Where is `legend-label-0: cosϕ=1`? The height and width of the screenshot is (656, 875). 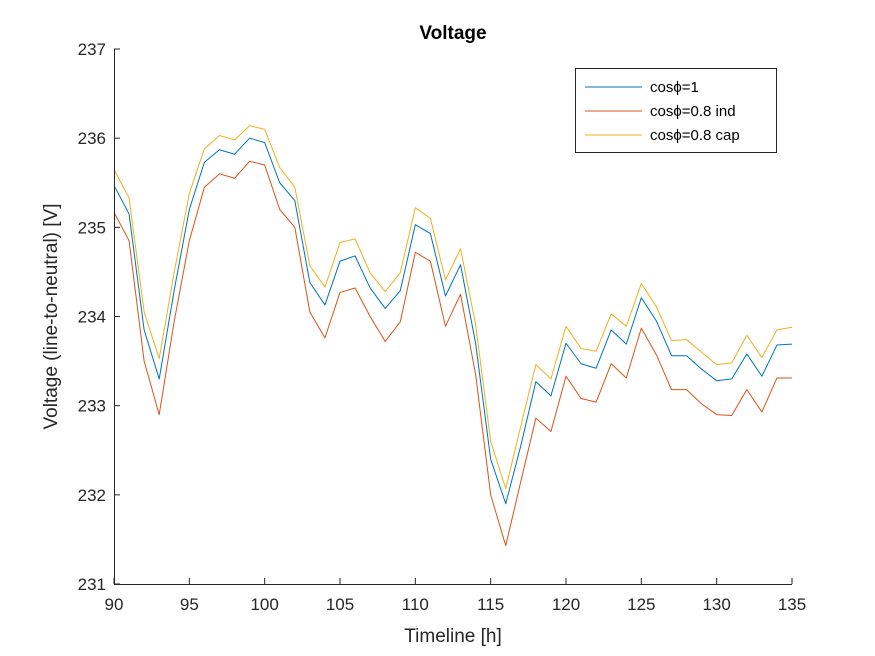 legend-label-0: cosϕ=1 is located at coordinates (674, 87).